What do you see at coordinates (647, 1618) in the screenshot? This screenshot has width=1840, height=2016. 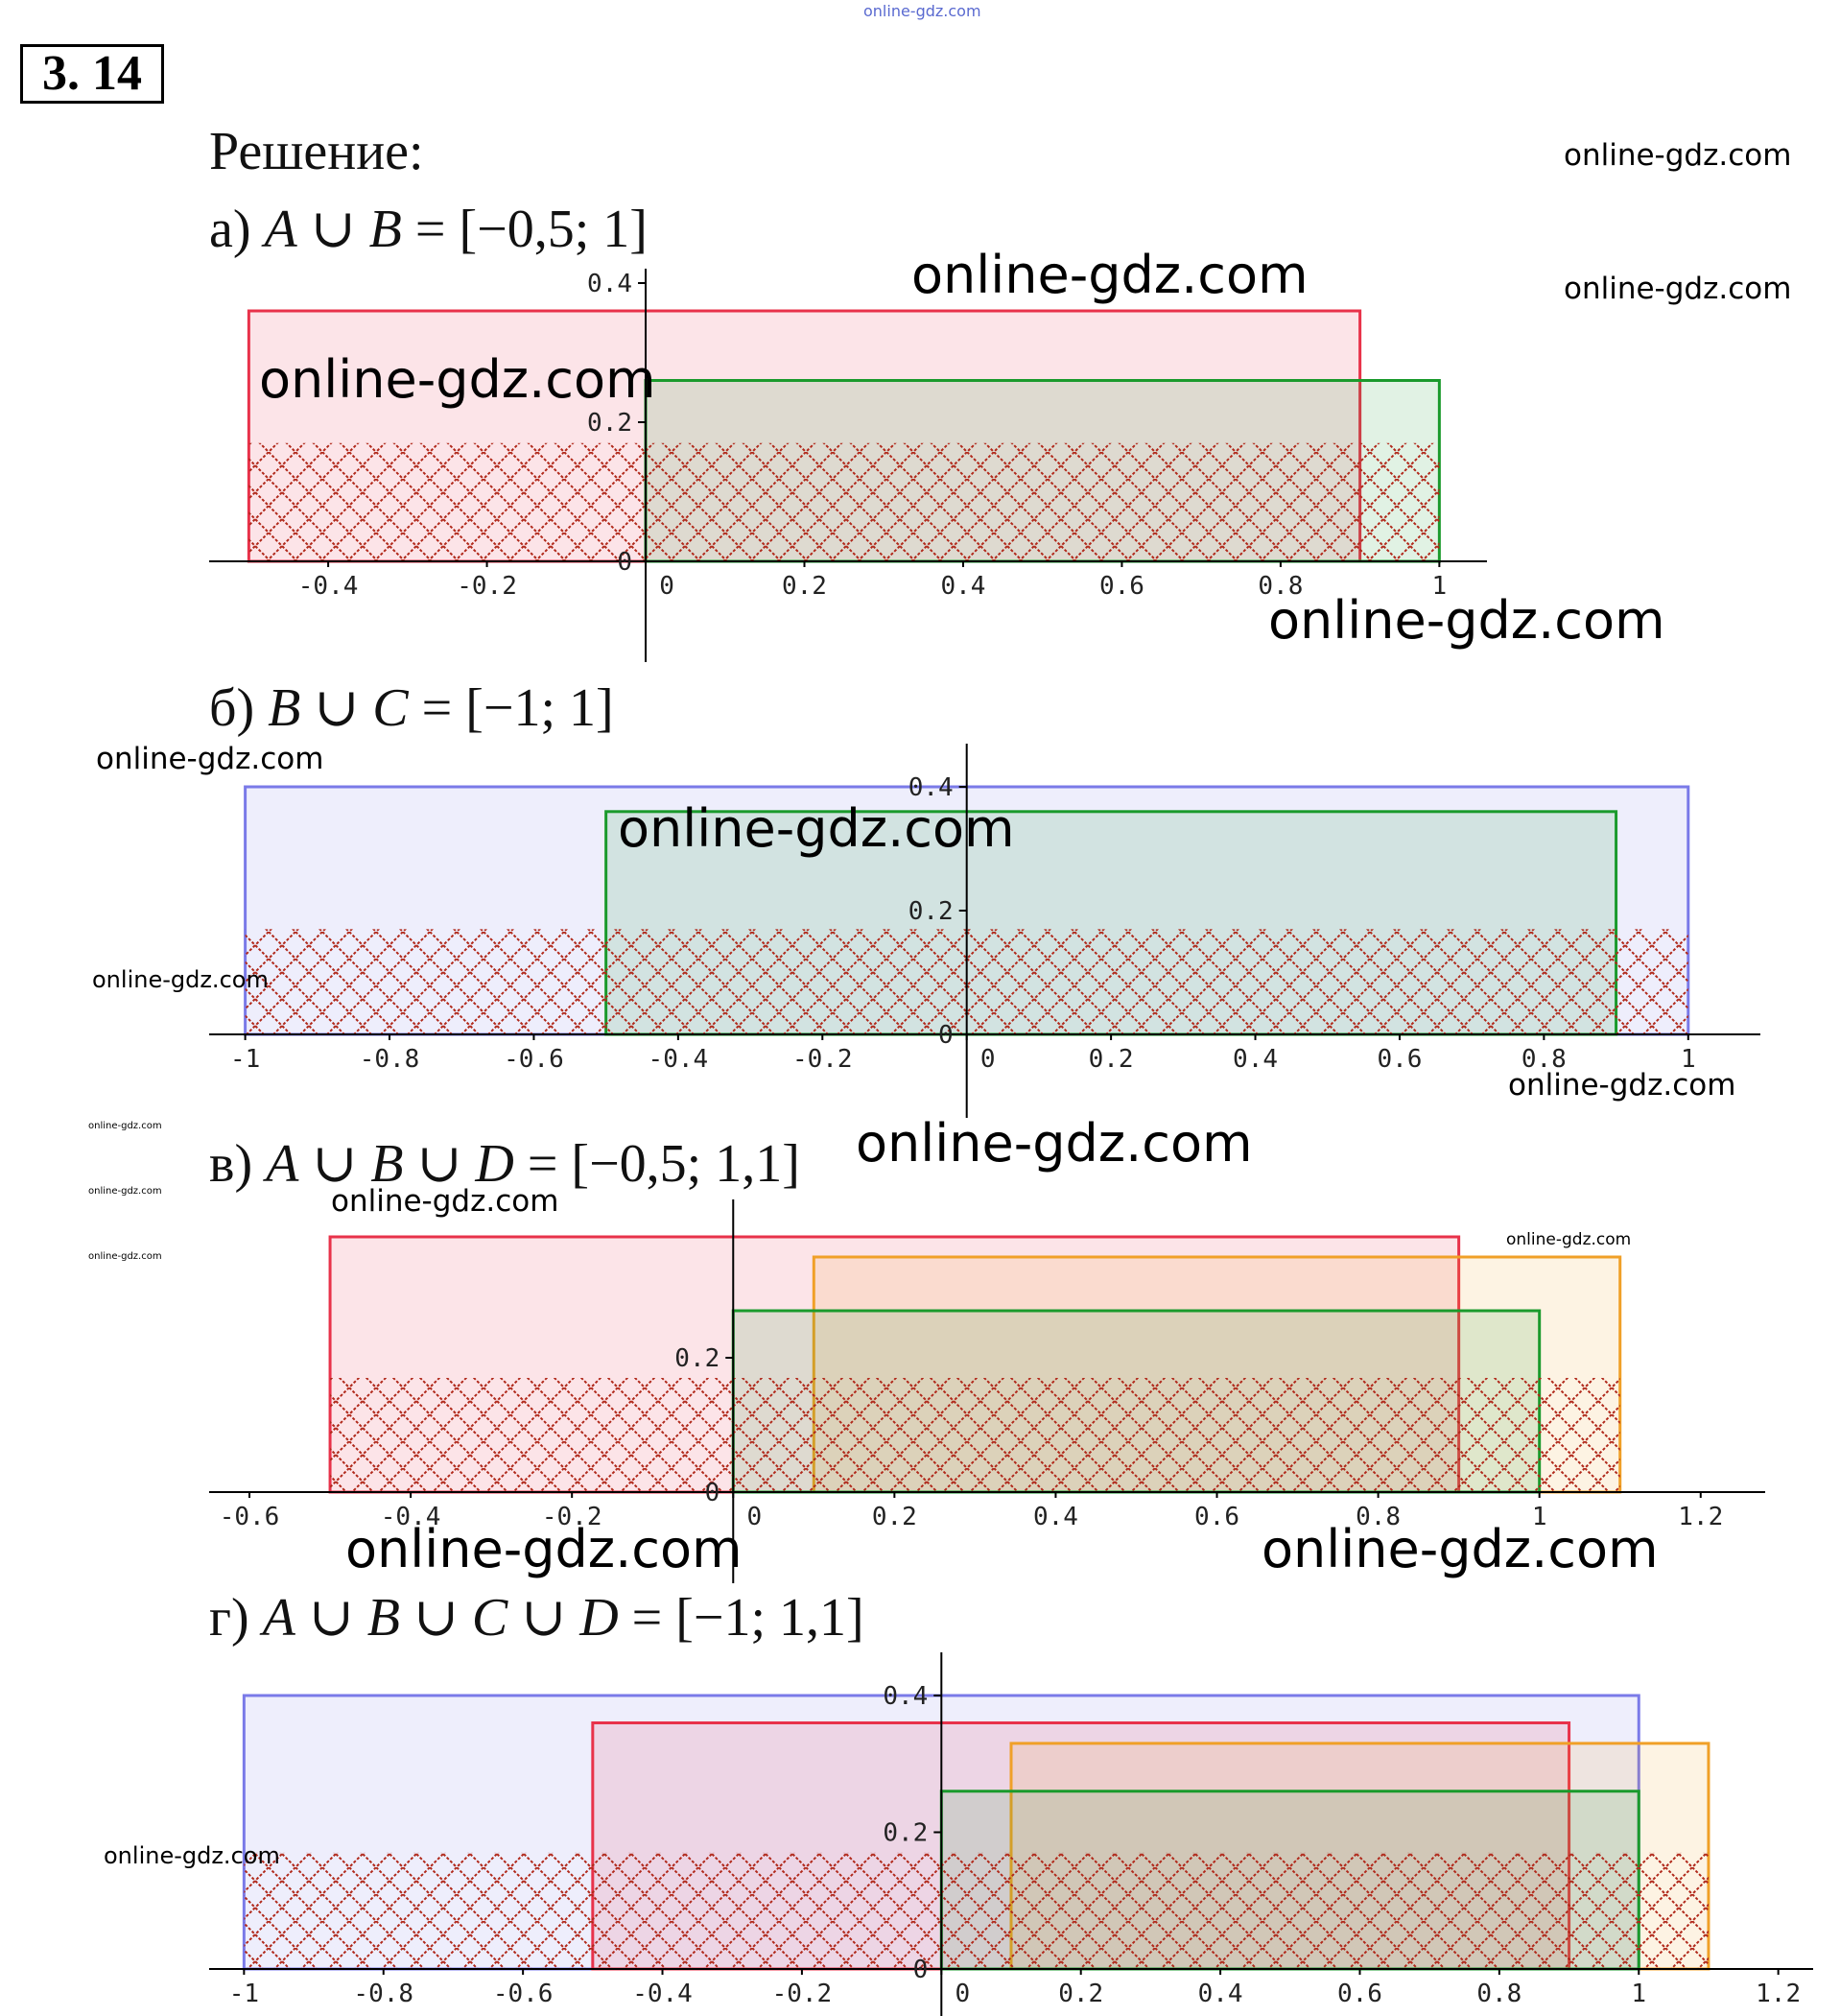 I see `equals-sign: =` at bounding box center [647, 1618].